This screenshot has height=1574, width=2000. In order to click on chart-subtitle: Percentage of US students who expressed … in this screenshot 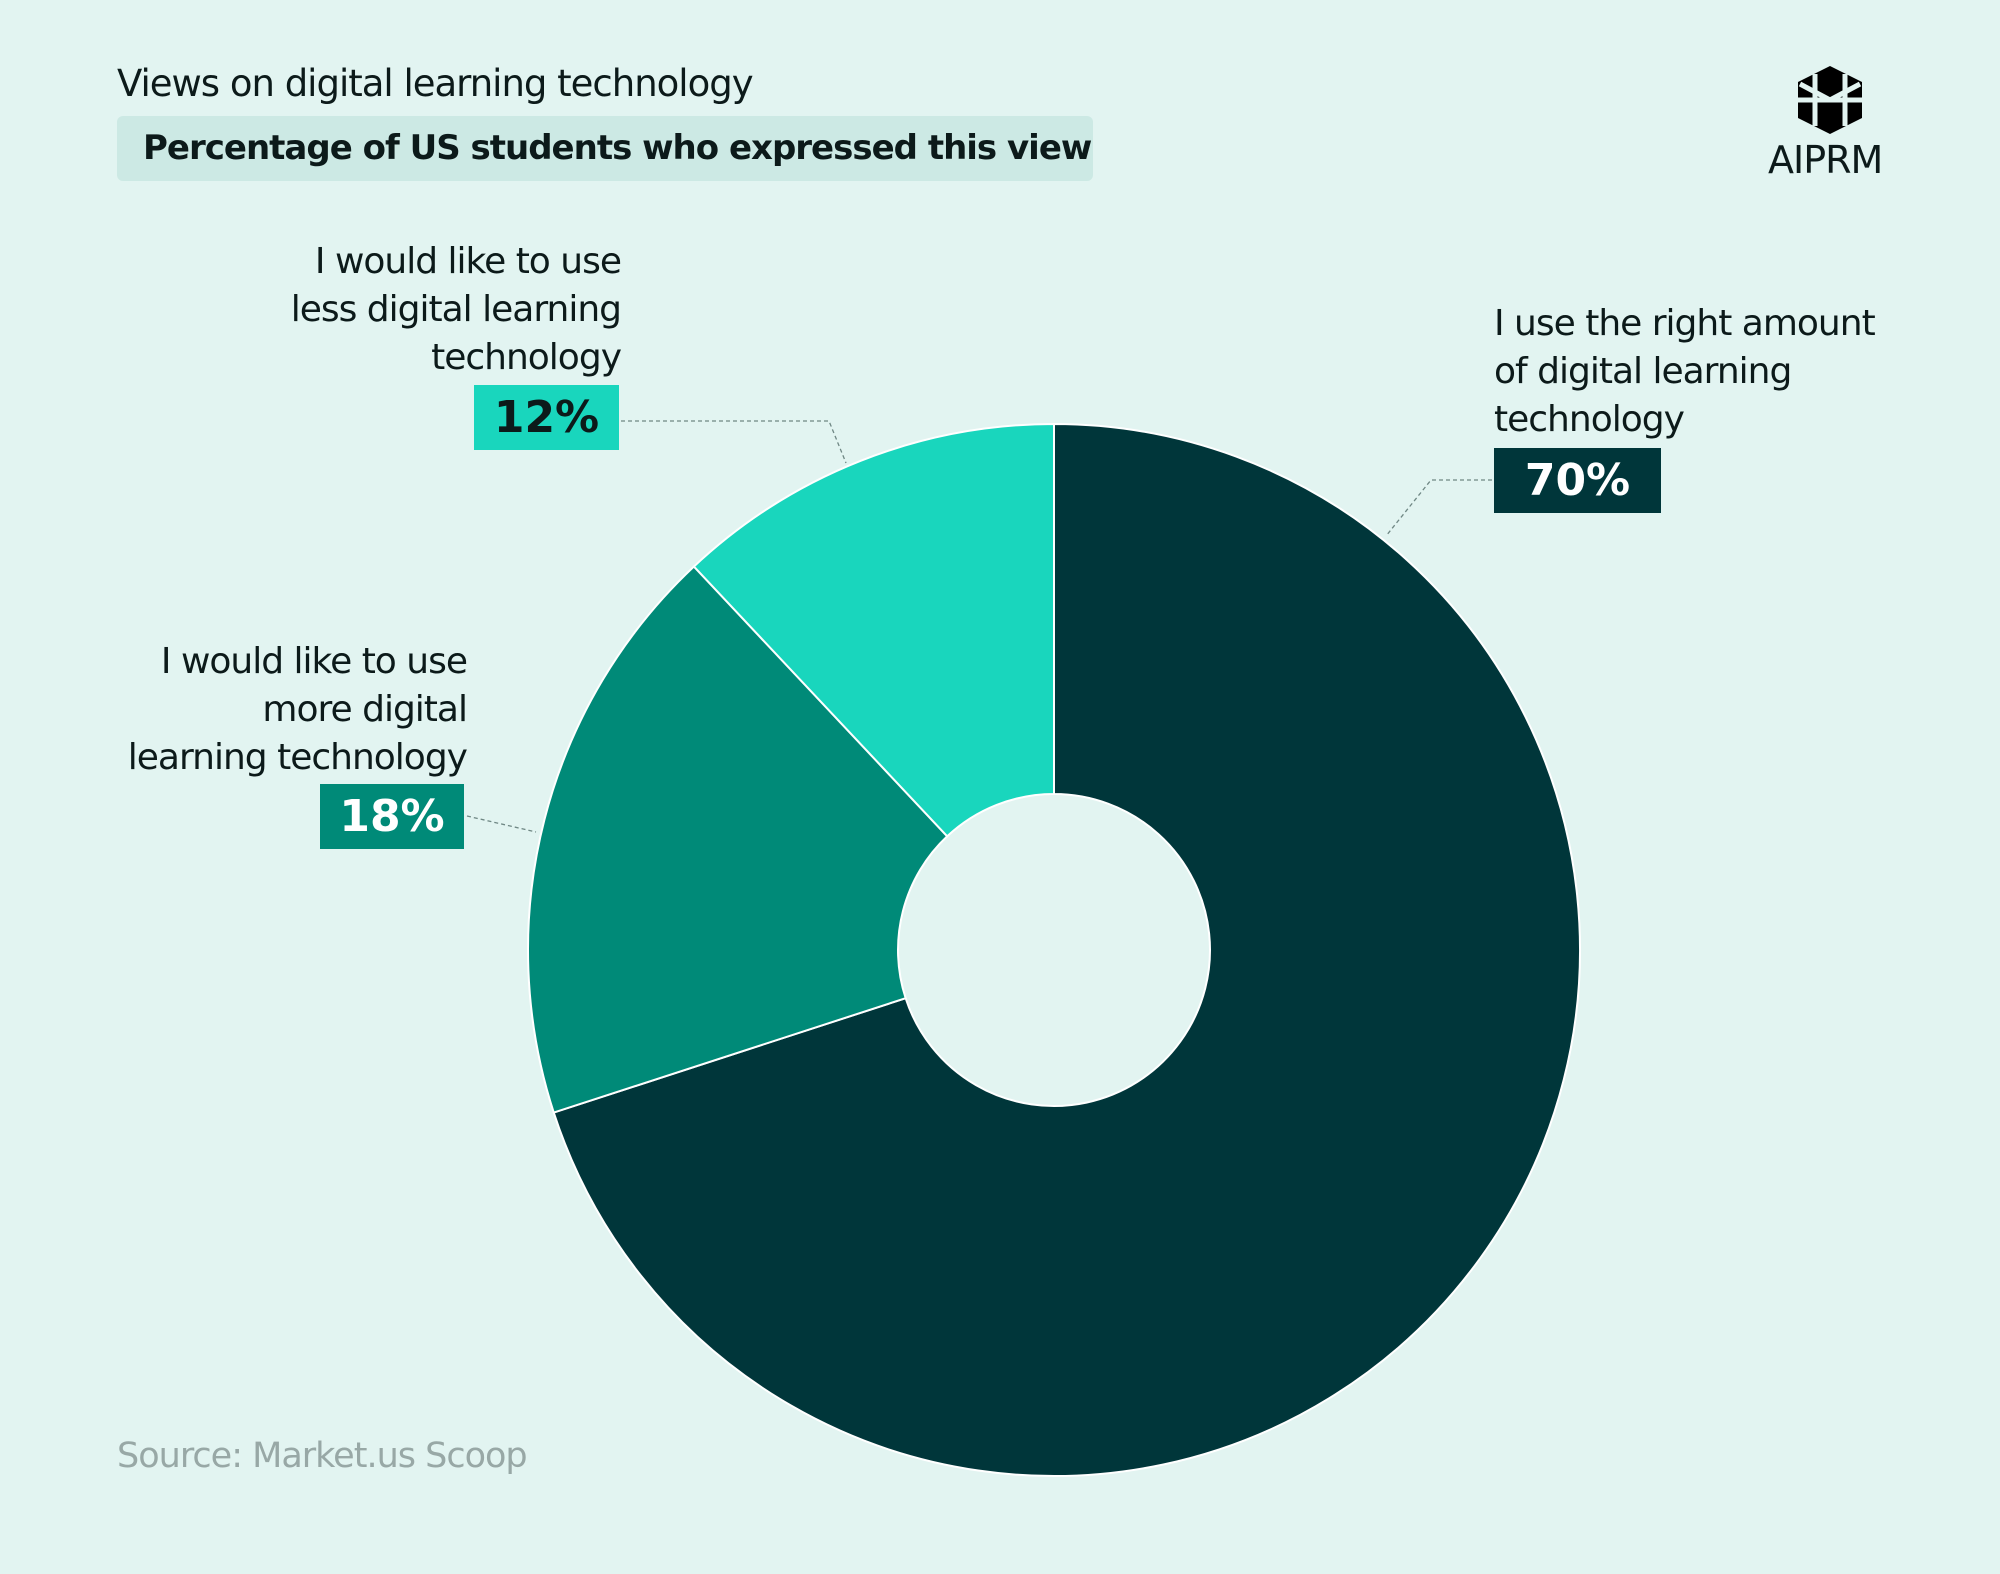, I will do `click(605, 148)`.